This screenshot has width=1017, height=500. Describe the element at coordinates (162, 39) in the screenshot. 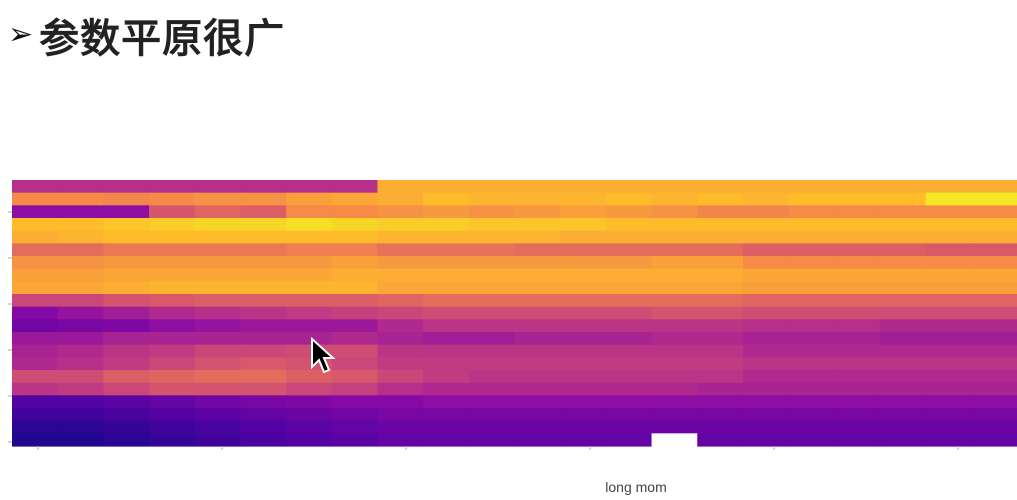

I see `slide-heading: 参数平原很广` at that location.